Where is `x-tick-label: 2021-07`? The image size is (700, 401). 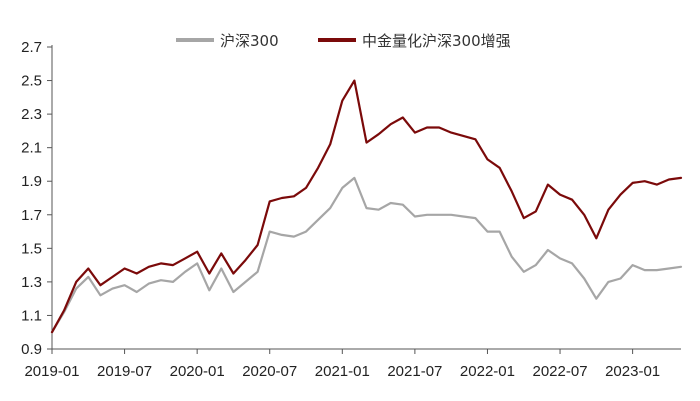 x-tick-label: 2021-07 is located at coordinates (414, 371).